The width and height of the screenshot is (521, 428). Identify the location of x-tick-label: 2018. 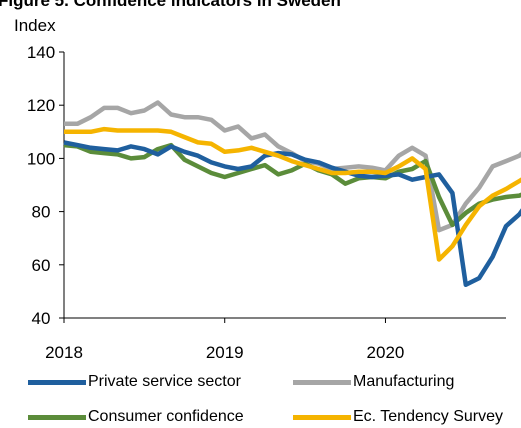
(64, 352).